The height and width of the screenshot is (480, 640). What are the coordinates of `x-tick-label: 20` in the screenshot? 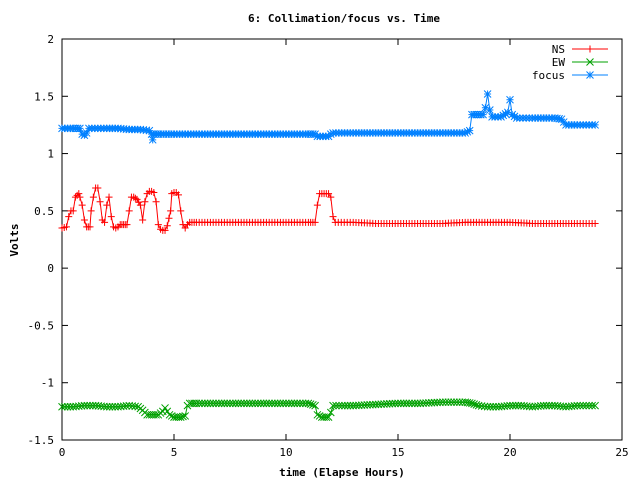 It's located at (509, 452).